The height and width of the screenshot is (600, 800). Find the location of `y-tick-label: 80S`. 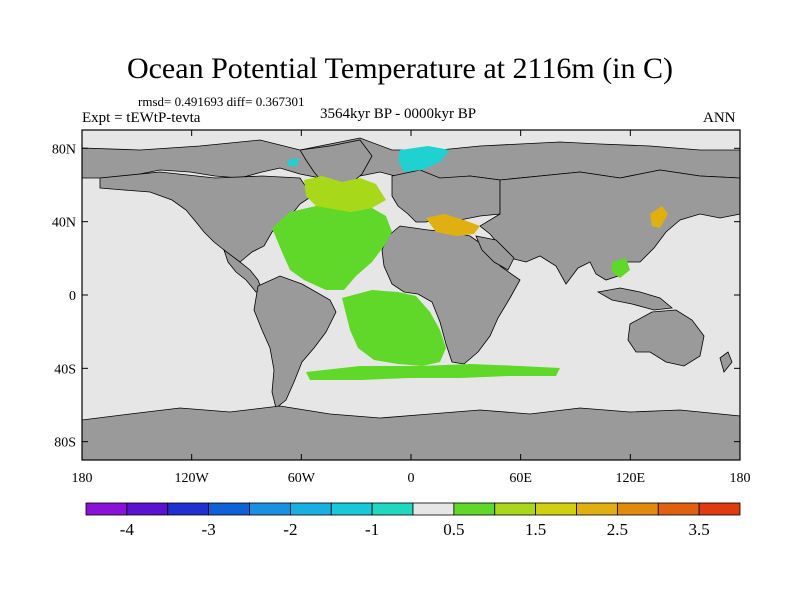

y-tick-label: 80S is located at coordinates (65, 443).